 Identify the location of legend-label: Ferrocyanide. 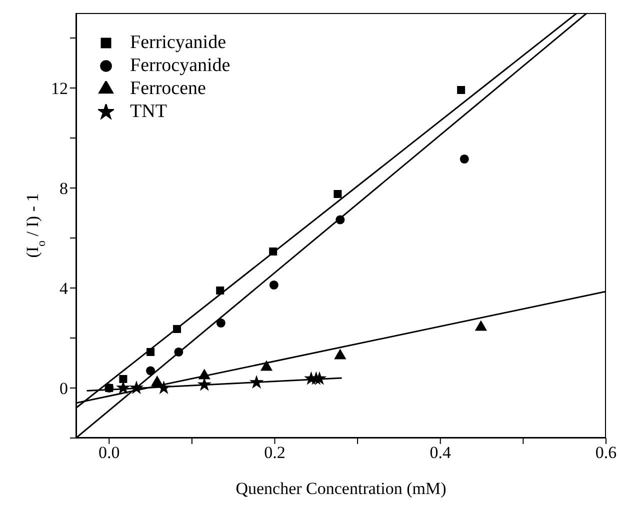
(180, 65).